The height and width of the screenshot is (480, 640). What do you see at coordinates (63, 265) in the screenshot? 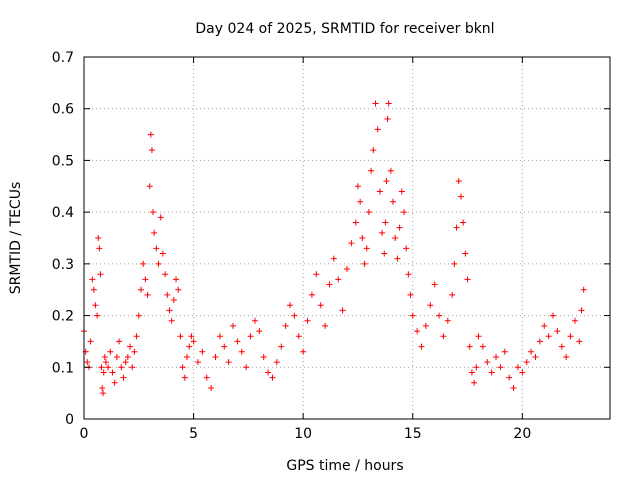
I see `y-tick-label: 0.3` at bounding box center [63, 265].